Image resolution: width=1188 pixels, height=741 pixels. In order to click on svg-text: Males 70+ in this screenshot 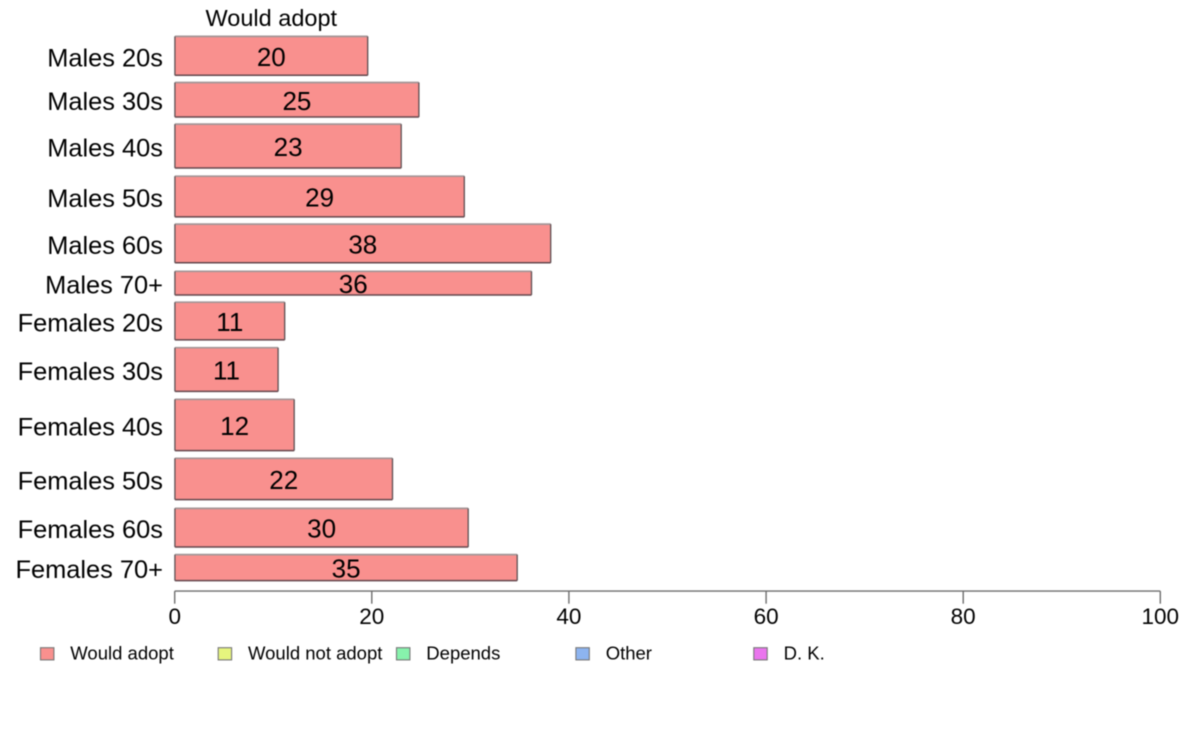, I will do `click(104, 286)`.